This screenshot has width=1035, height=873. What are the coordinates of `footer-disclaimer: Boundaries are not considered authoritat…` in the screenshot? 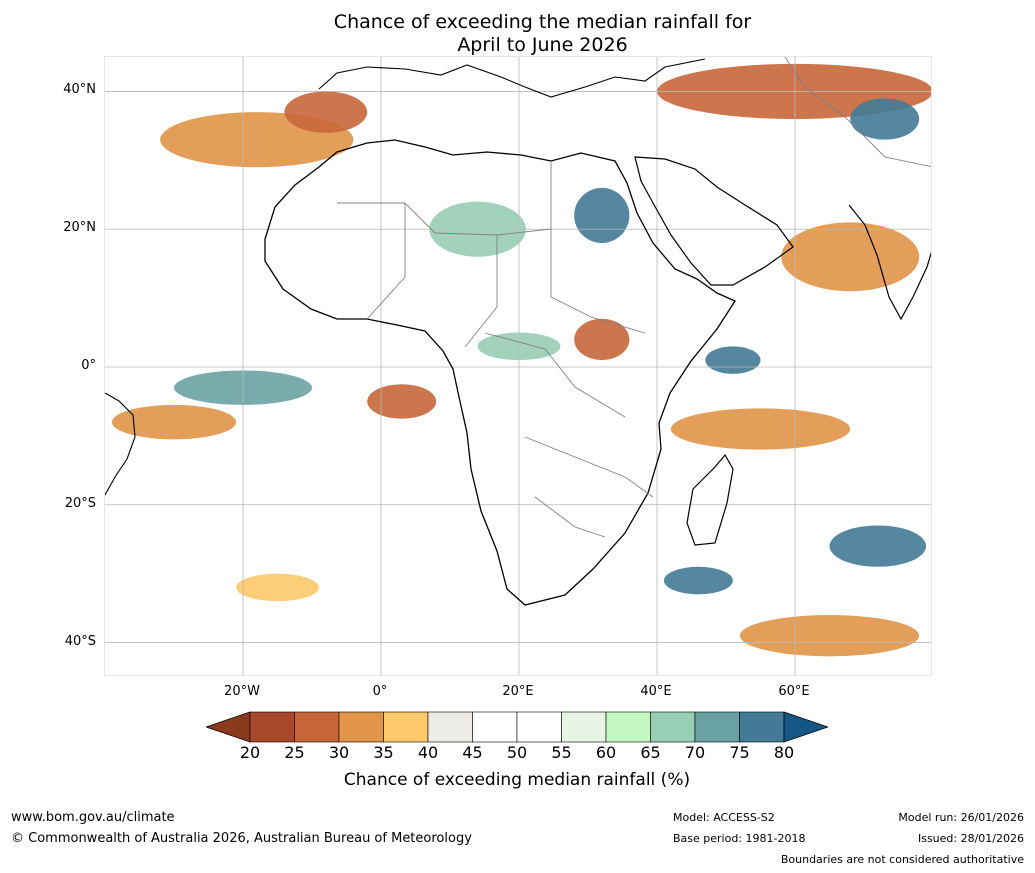 It's located at (902, 859).